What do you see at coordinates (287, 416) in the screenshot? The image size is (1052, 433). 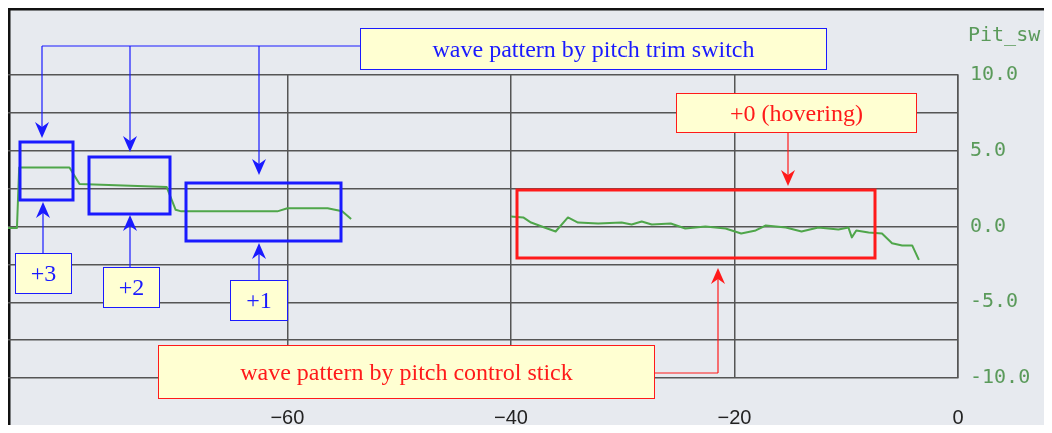 I see `x-tick-label: −60` at bounding box center [287, 416].